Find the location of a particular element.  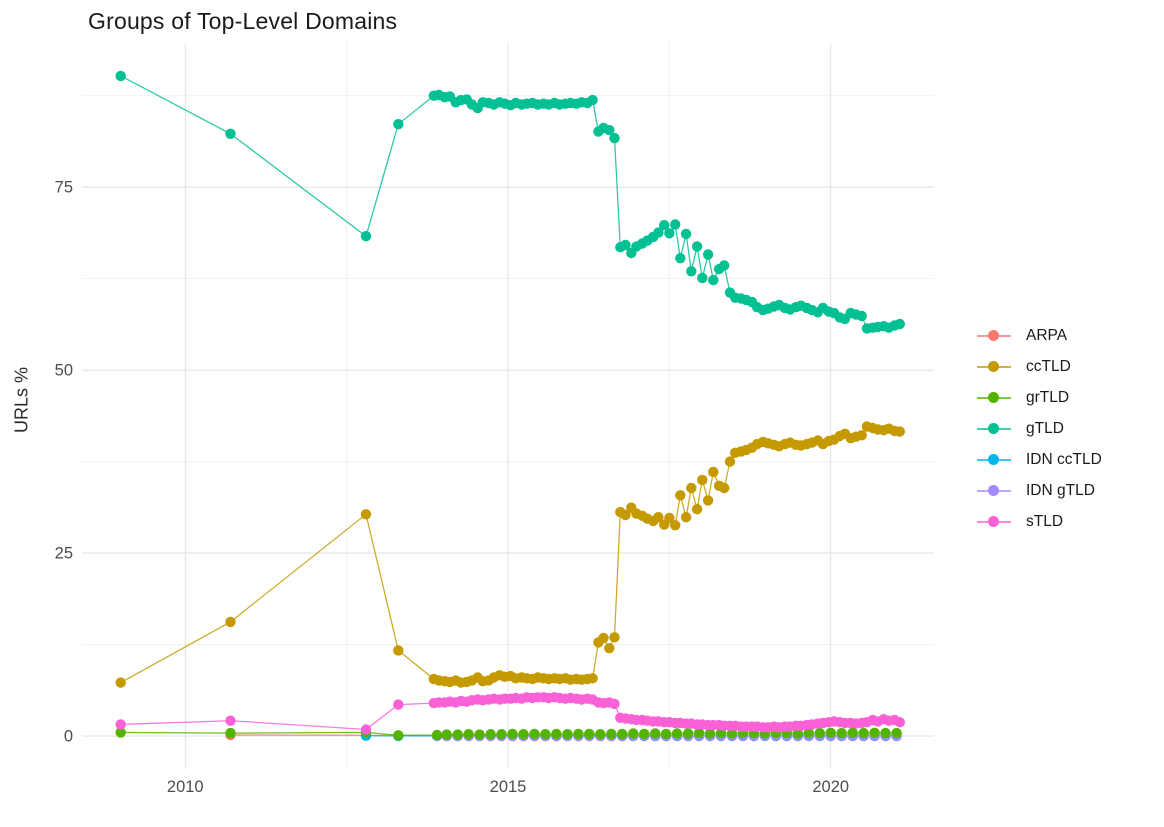

legend: ARPA ccTLD grTLD gTLD IDN ccTLD IDN gTLD sTLD is located at coordinates (1039, 428).